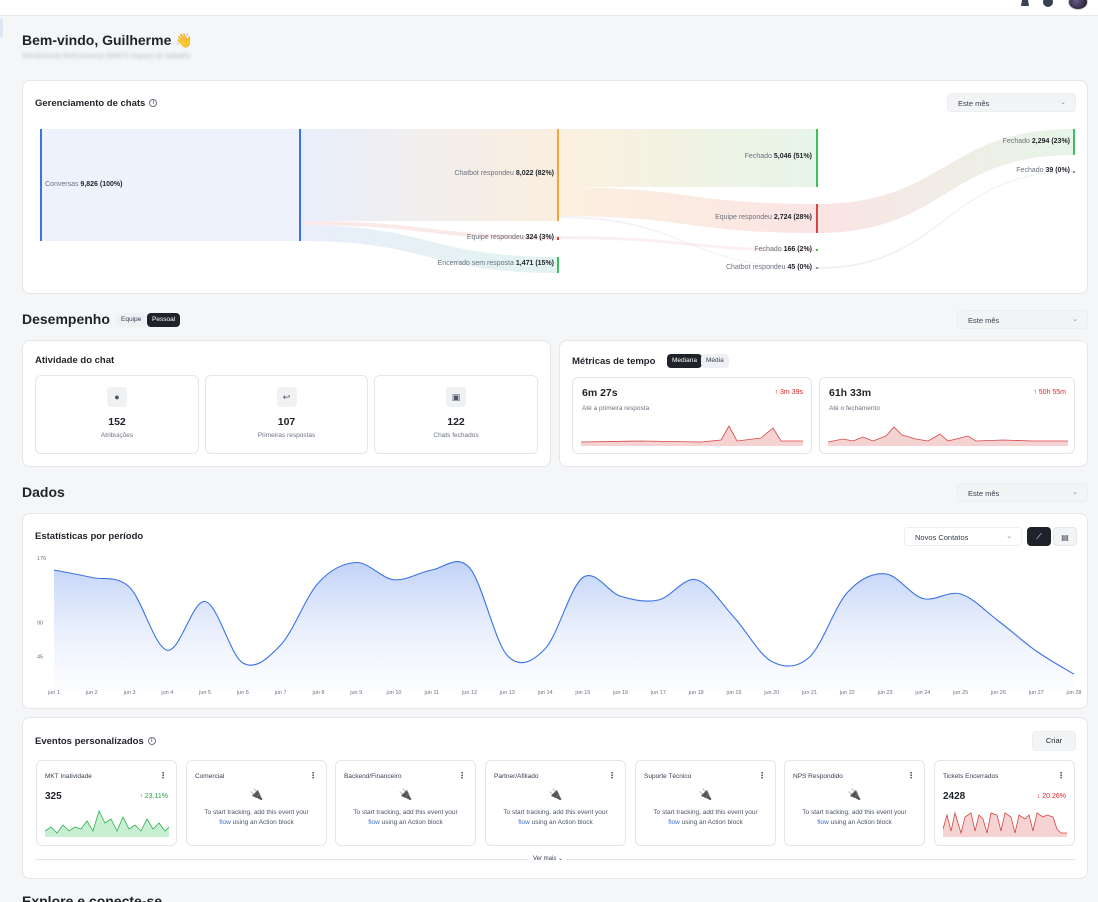  I want to click on x-tick-label: jun 18, so click(696, 693).